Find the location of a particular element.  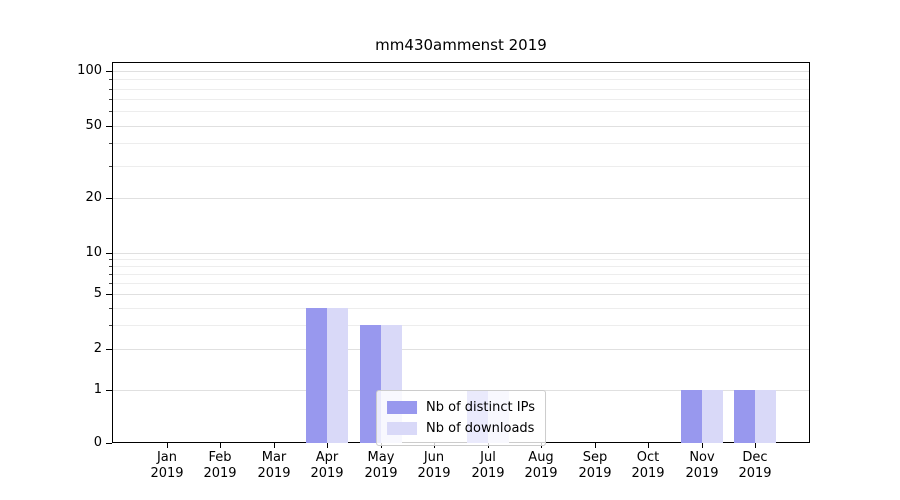

legend-entry: Nb of downloads is located at coordinates (461, 428).